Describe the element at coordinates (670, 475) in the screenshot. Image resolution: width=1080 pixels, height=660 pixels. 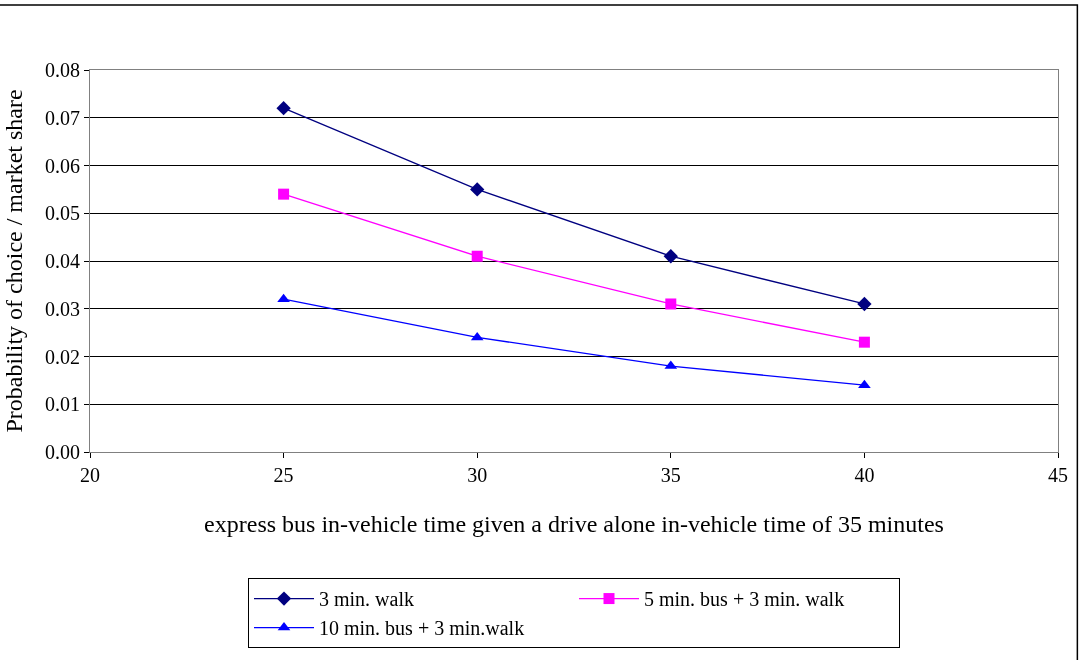
I see `x-tick-label: 35` at that location.